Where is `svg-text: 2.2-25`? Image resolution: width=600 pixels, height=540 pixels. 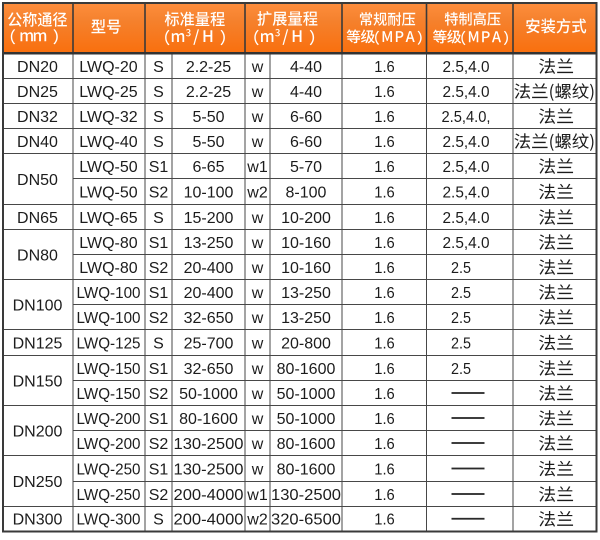
svg-text: 2.2-25 is located at coordinates (208, 67).